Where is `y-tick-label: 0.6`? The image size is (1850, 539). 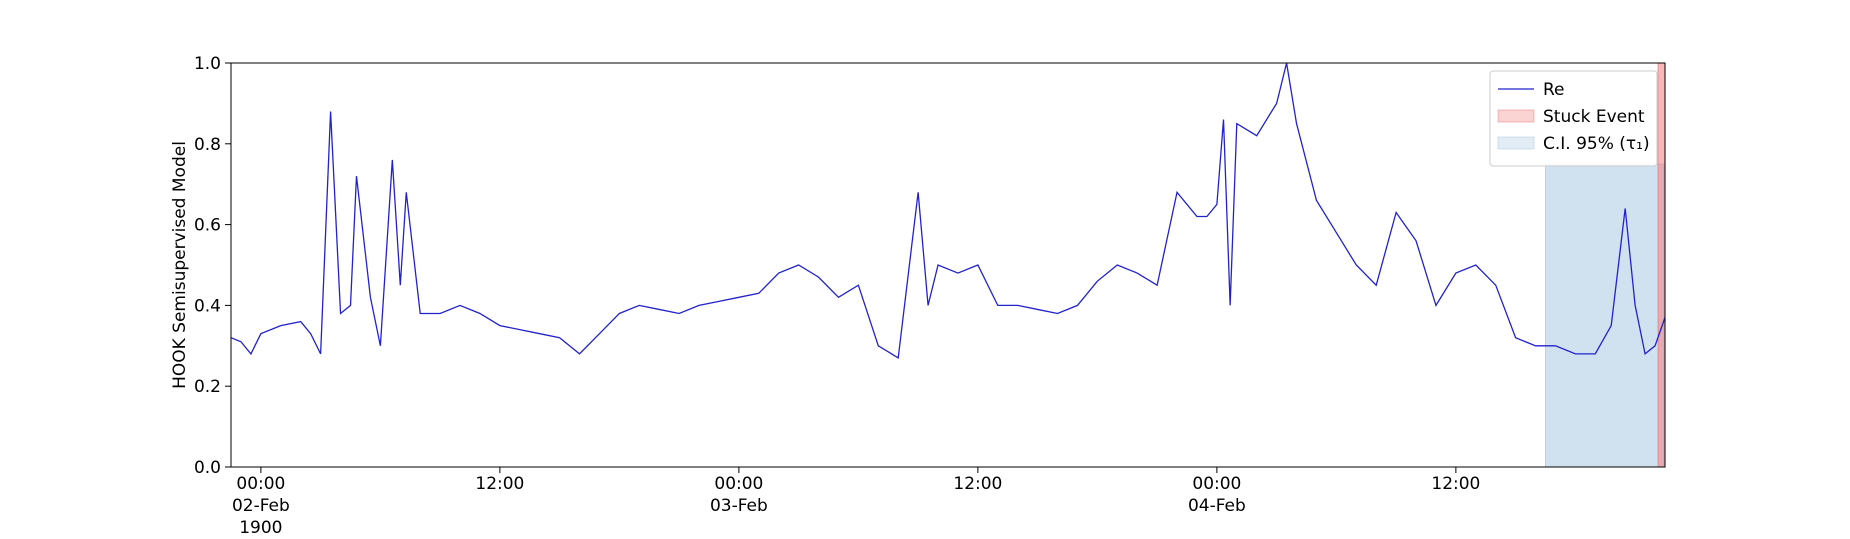 y-tick-label: 0.6 is located at coordinates (207, 226).